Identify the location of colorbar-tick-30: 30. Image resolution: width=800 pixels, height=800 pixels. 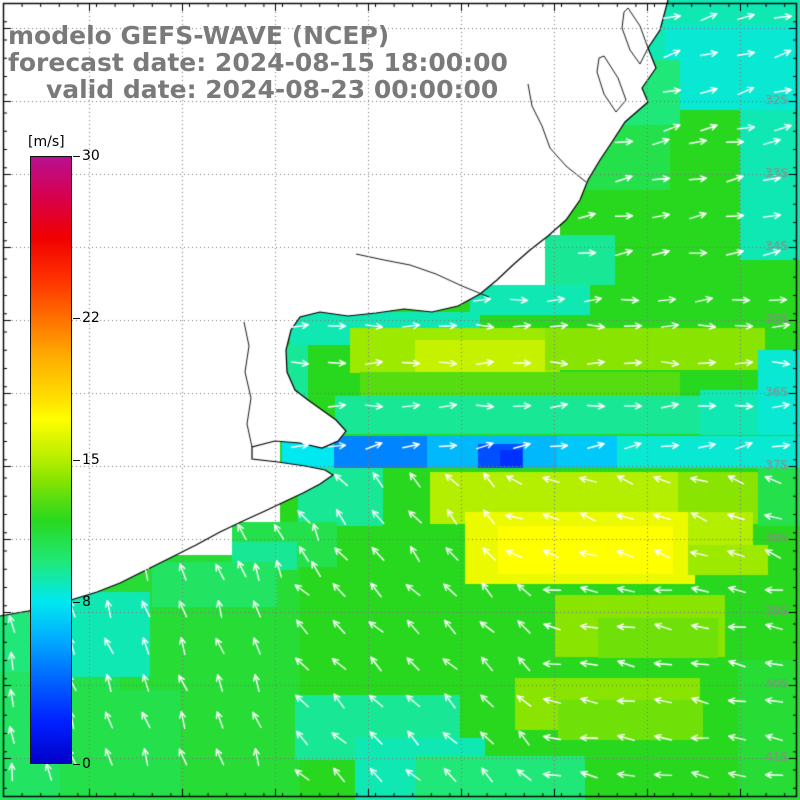
(97, 156).